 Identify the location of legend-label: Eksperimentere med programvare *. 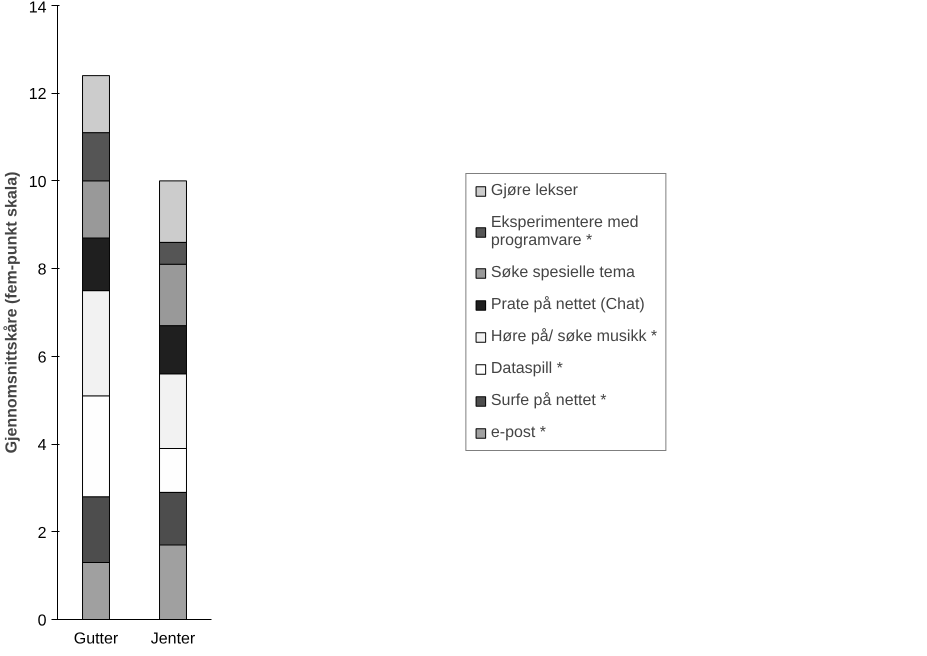
(564, 232).